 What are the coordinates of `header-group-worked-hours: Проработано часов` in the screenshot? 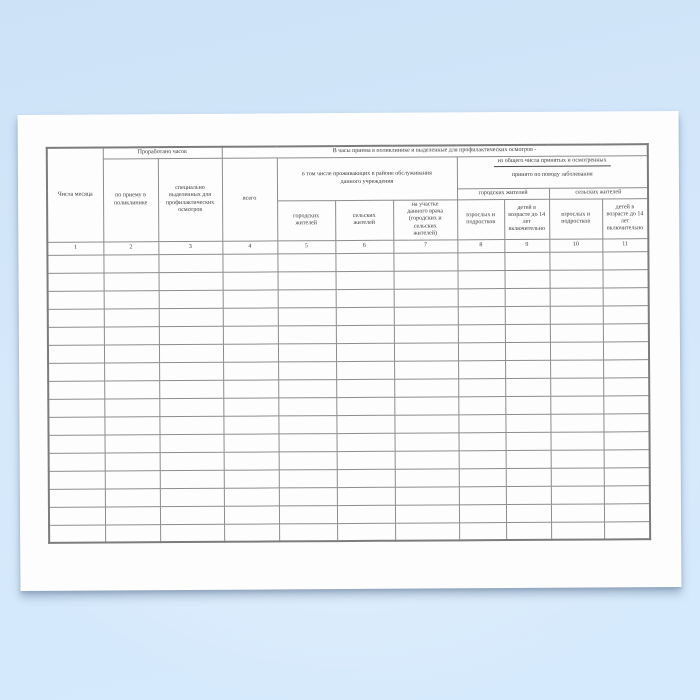 It's located at (162, 152).